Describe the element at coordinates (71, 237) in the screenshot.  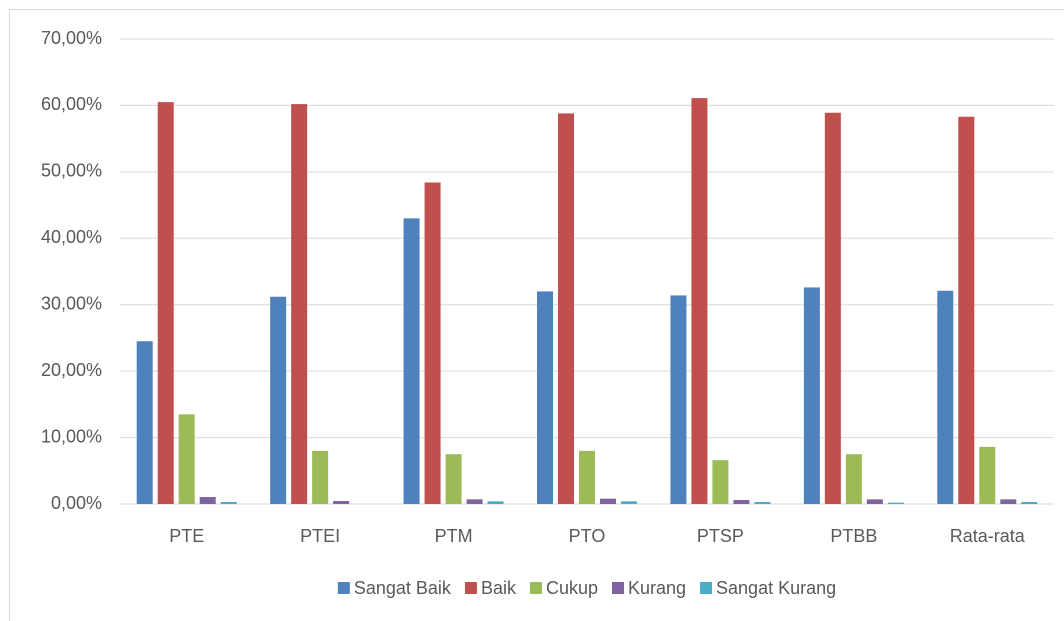
I see `y-tick-label: 40,00%` at that location.